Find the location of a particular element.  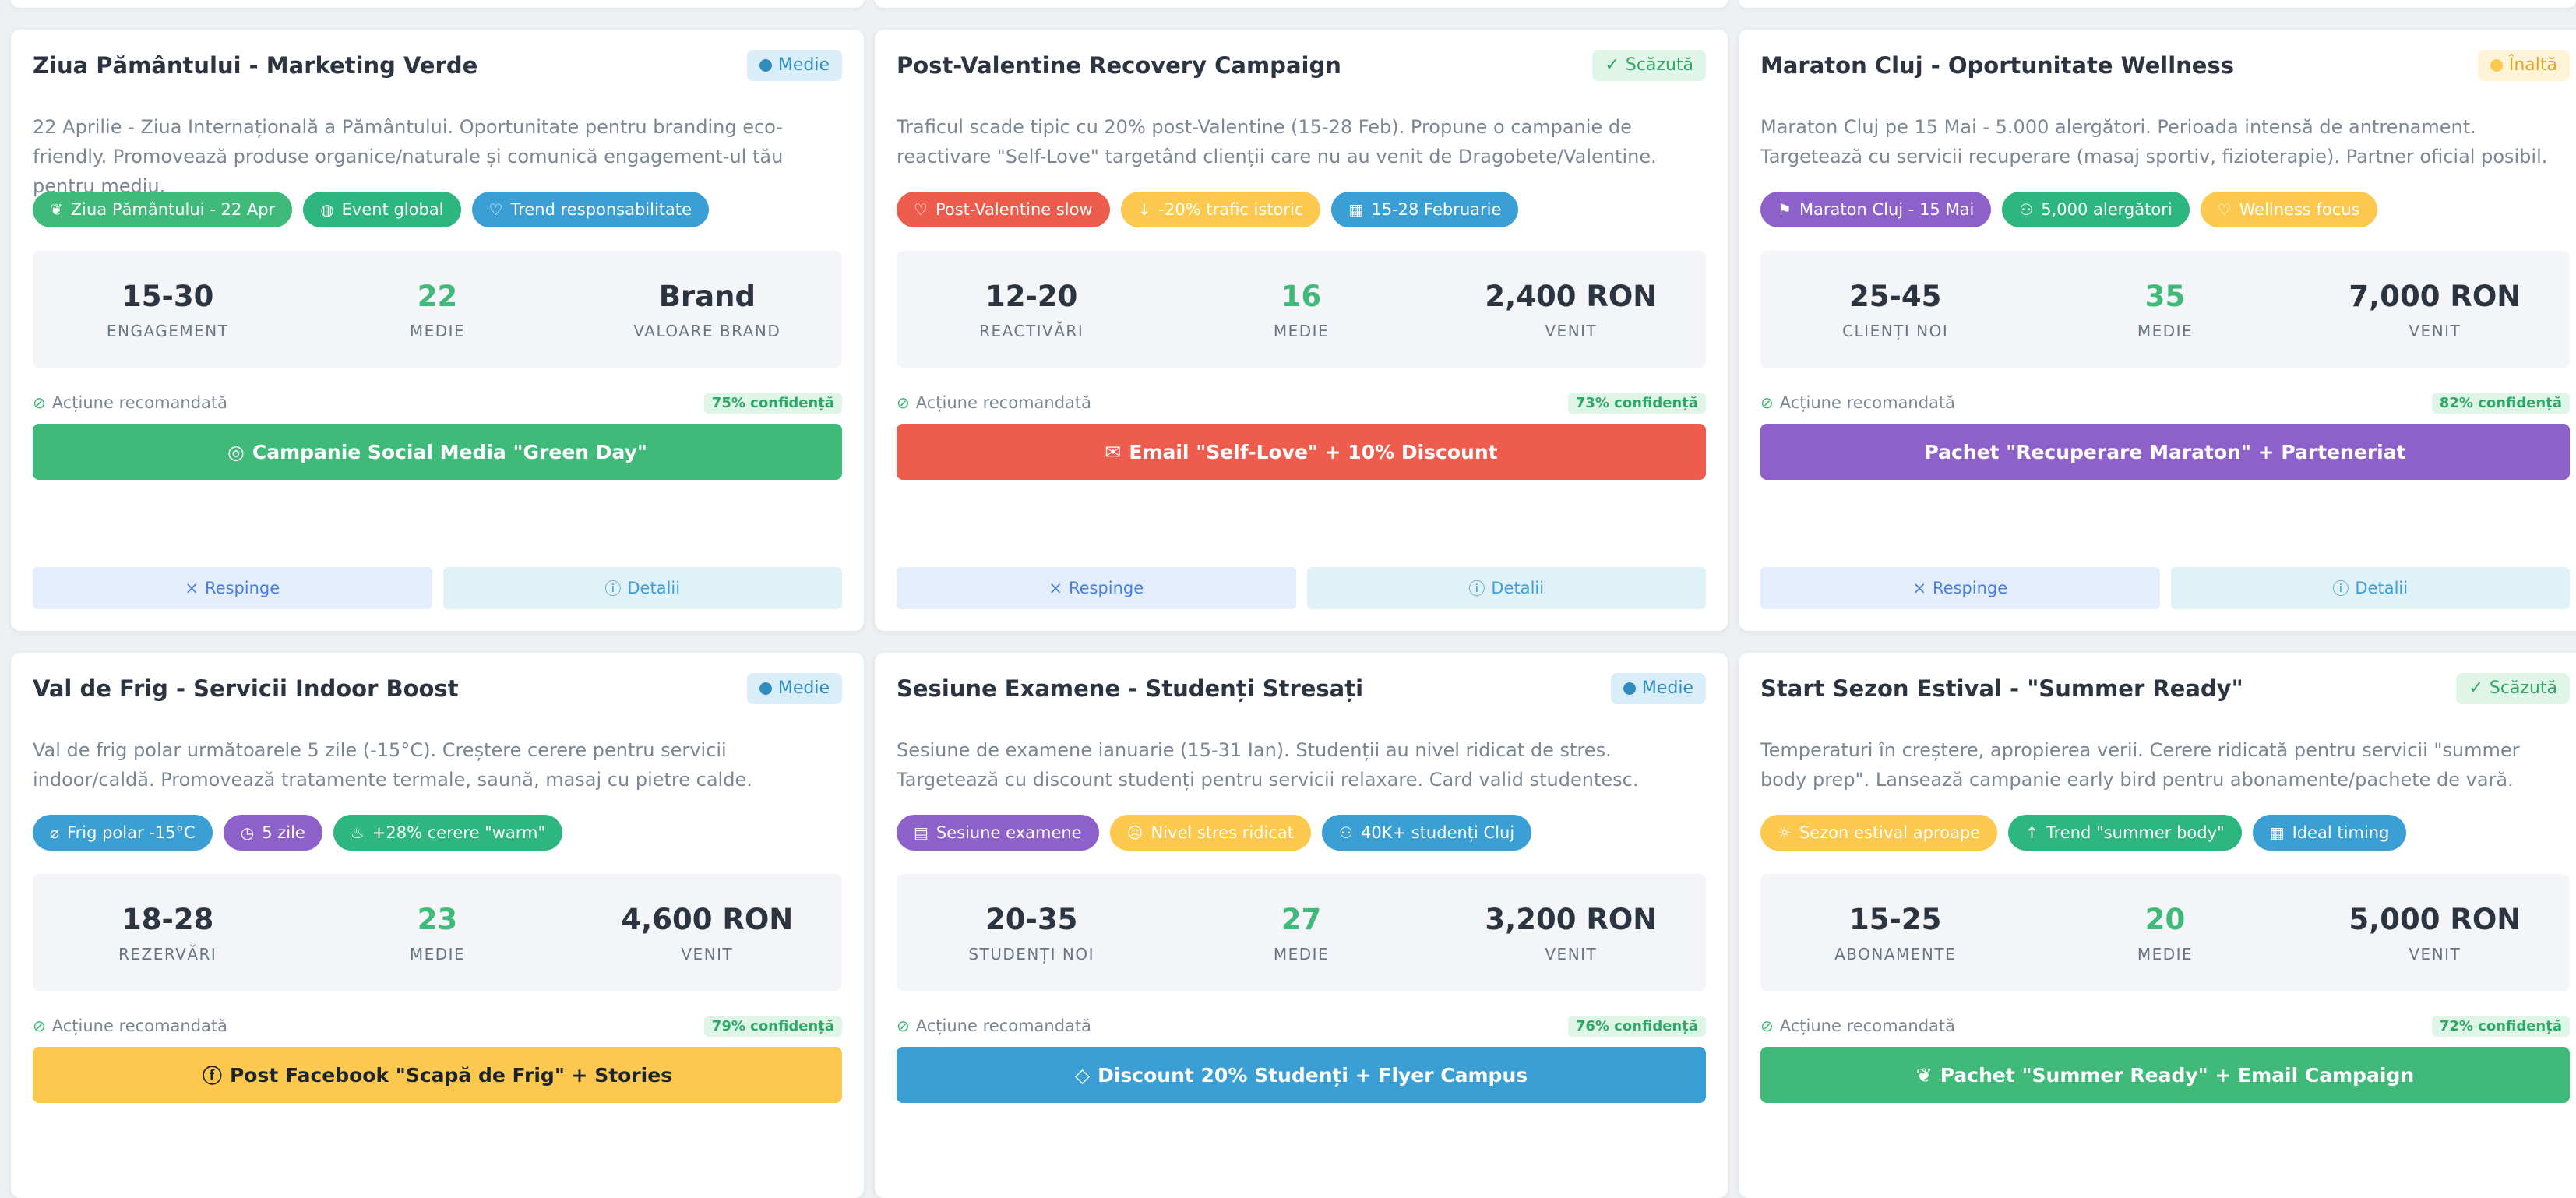

stat-block: 27 MEDIE is located at coordinates (1301, 932).